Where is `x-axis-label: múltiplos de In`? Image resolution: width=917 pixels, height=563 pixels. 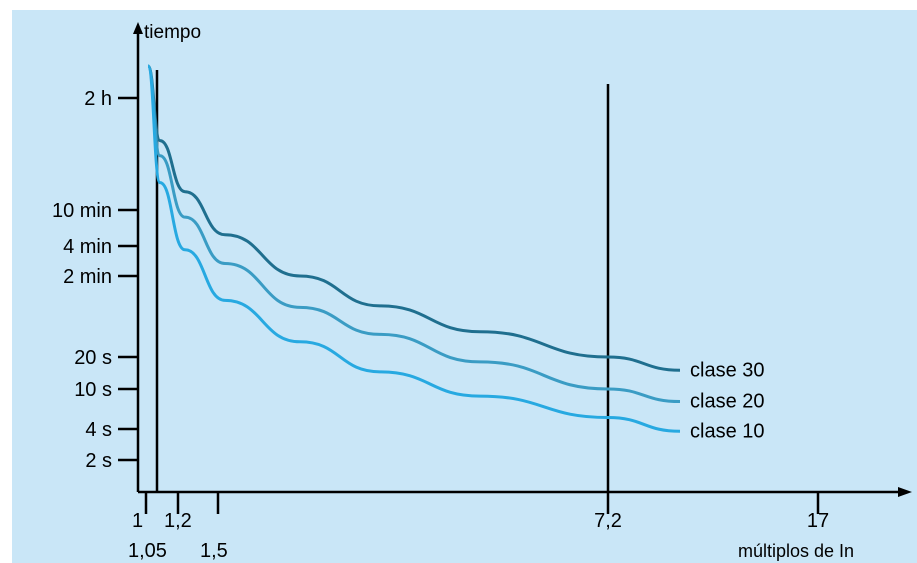 x-axis-label: múltiplos de In is located at coordinates (796, 551).